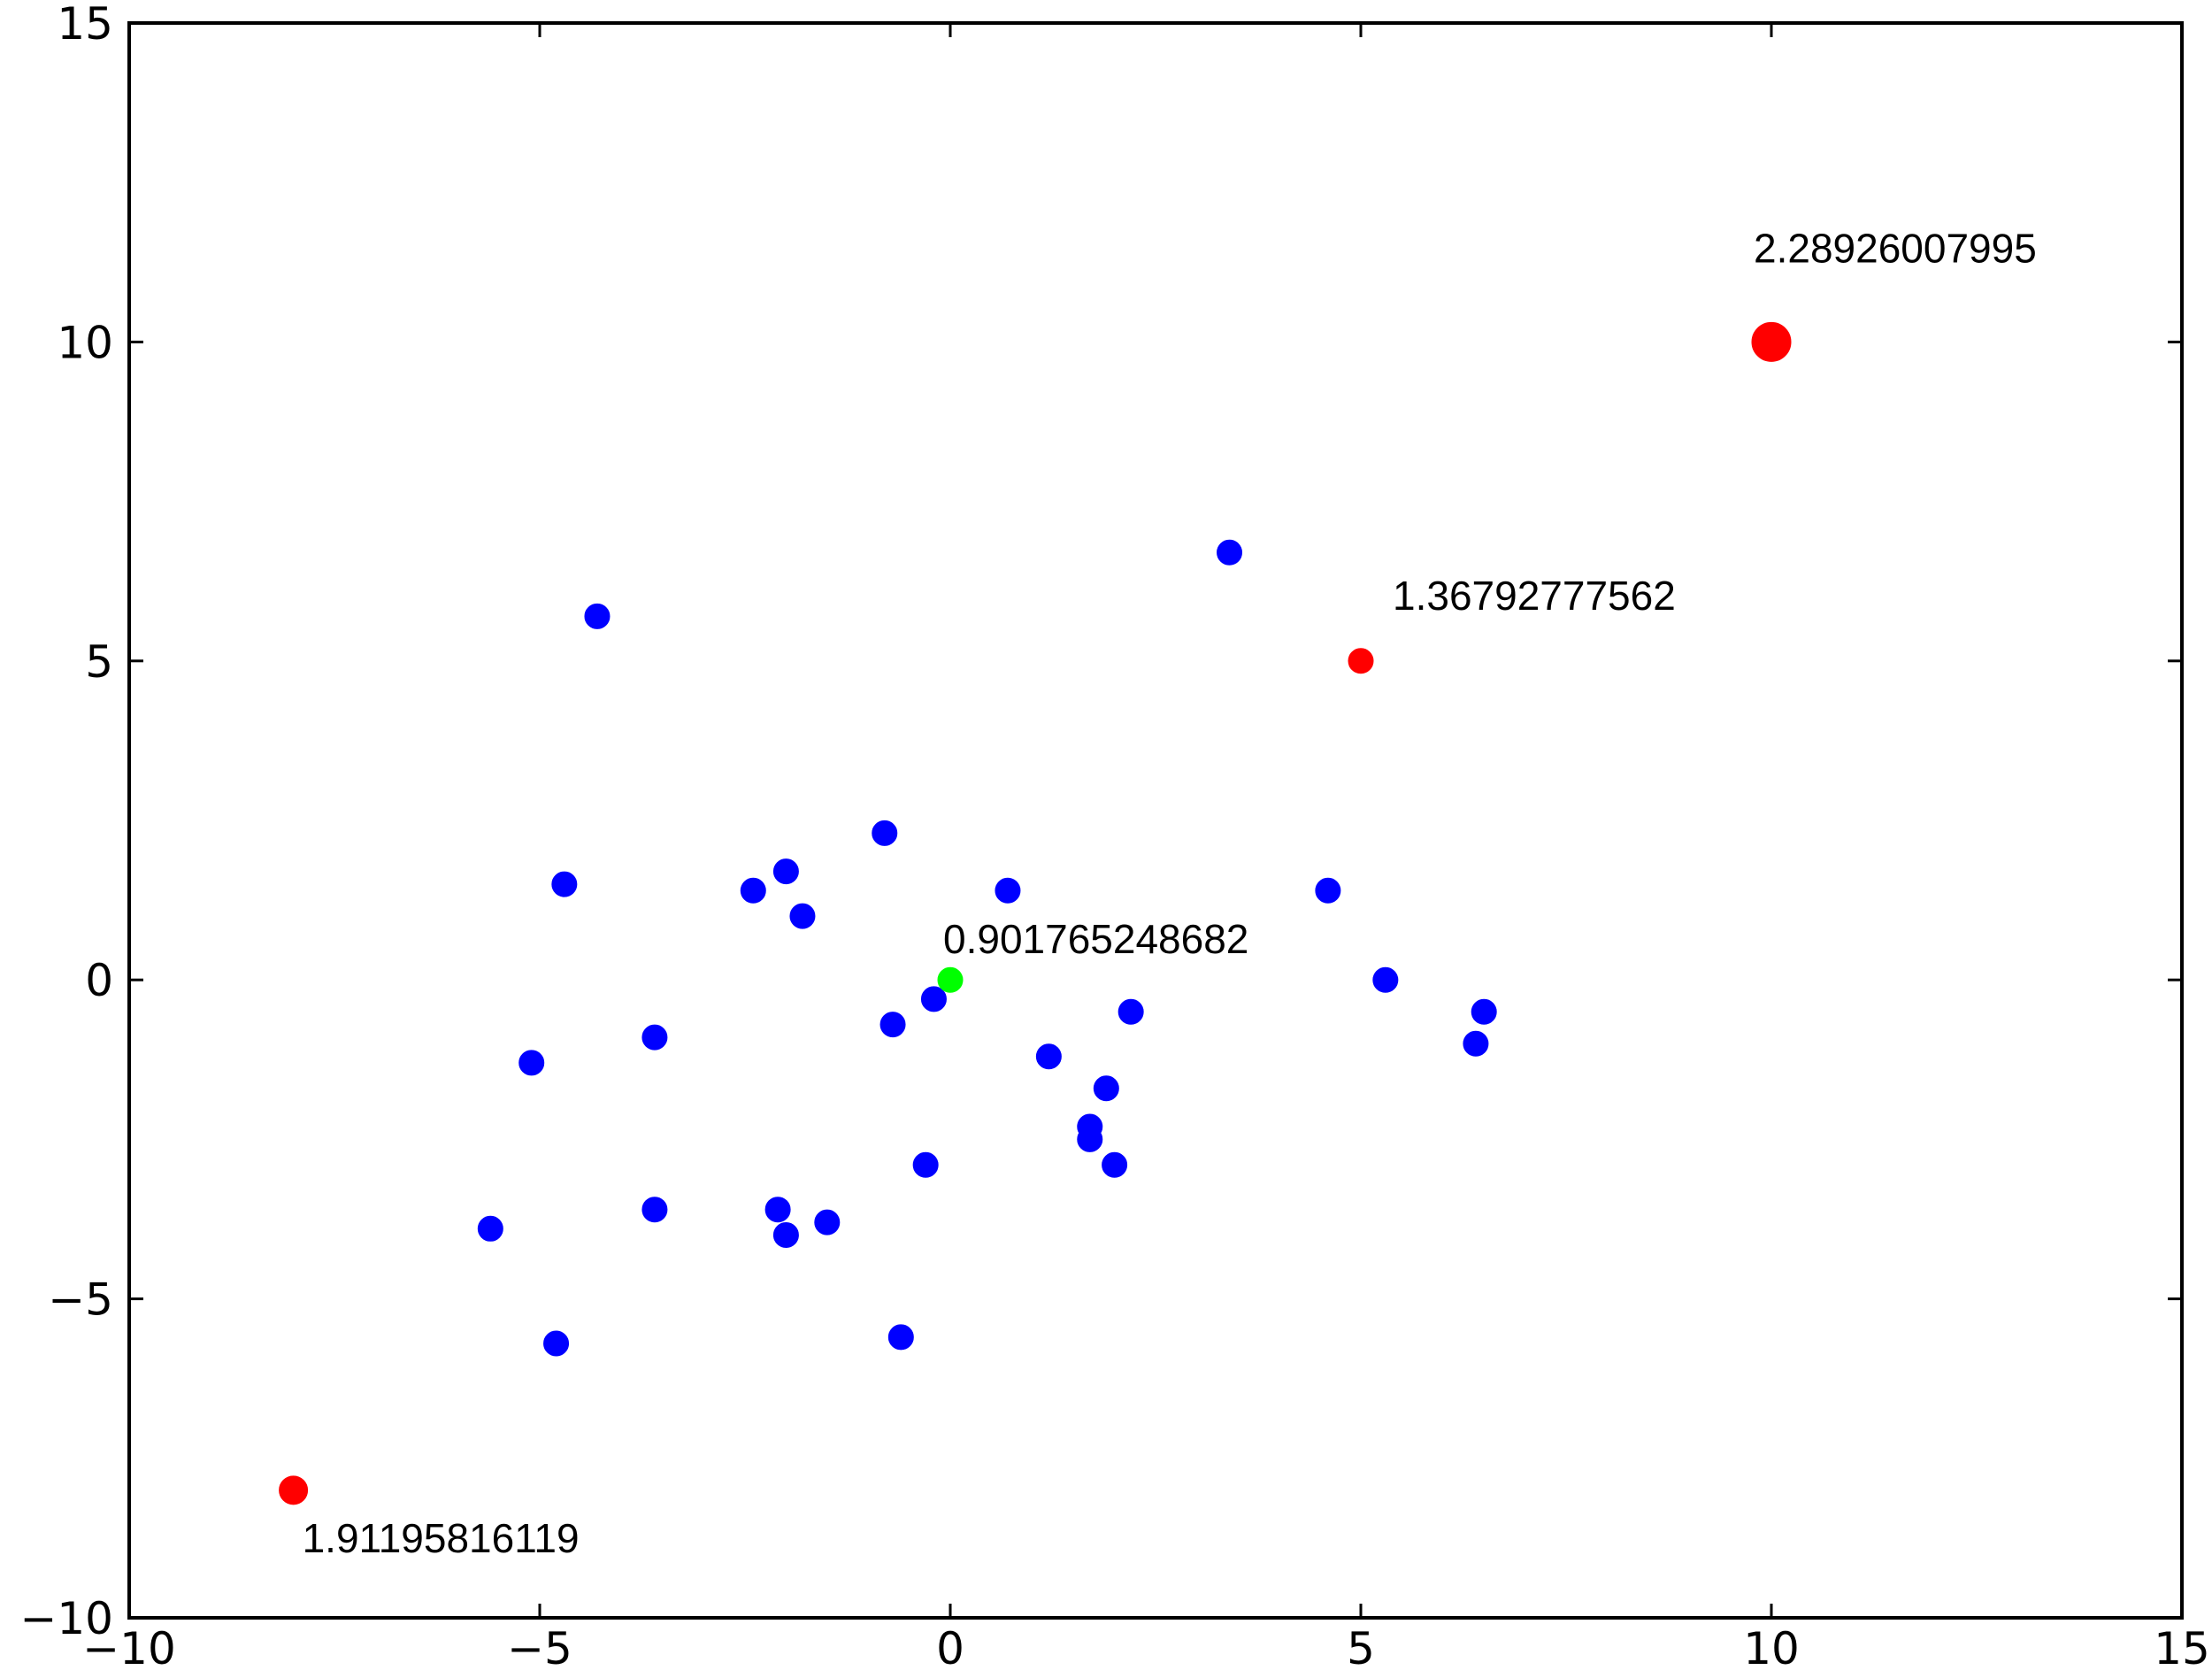 This screenshot has height=1678, width=2212. What do you see at coordinates (99, 980) in the screenshot?
I see `y-tick-label: 0` at bounding box center [99, 980].